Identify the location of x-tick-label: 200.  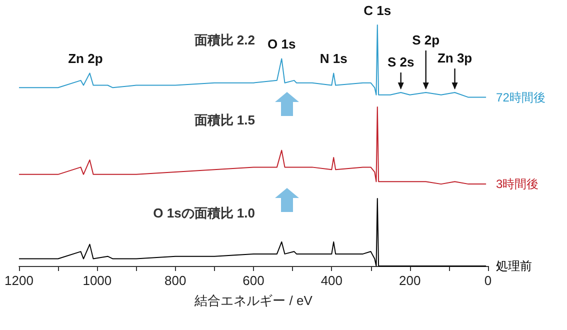
(409, 280).